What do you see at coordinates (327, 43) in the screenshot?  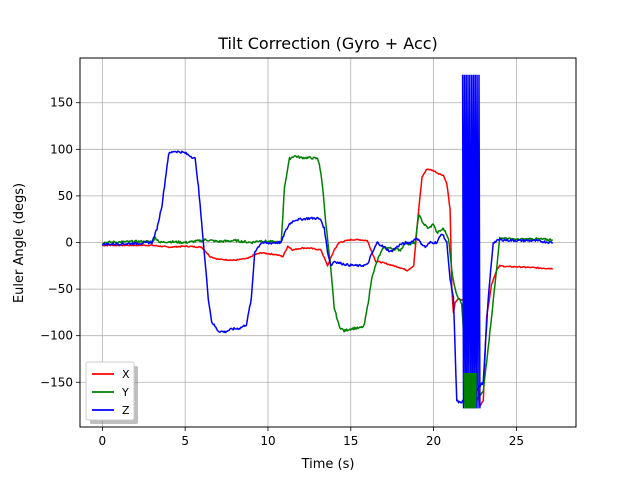 I see `chart-title: Tilt Correction (Gyro + Acc)` at bounding box center [327, 43].